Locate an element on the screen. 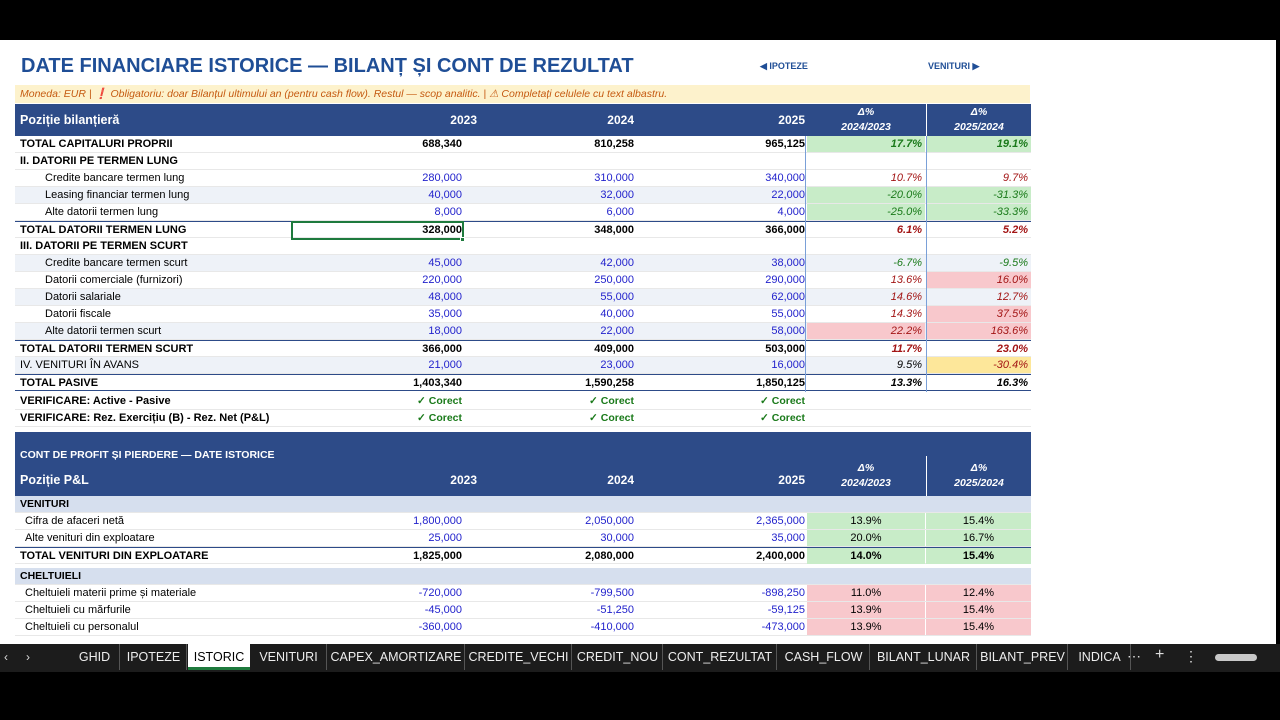 The image size is (1280, 720). pl-cell-lbl: VENITURI is located at coordinates (45, 504).